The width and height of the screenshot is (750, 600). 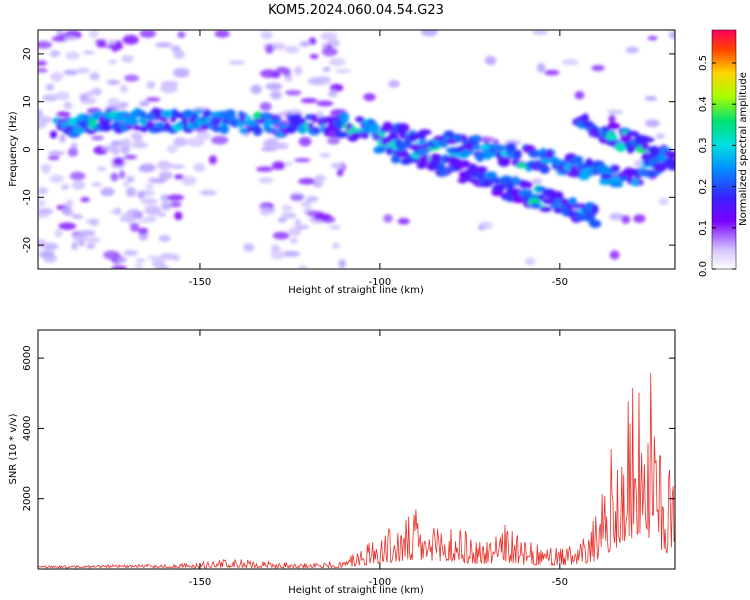 I want to click on y-tick-label: 10, so click(x=27, y=101).